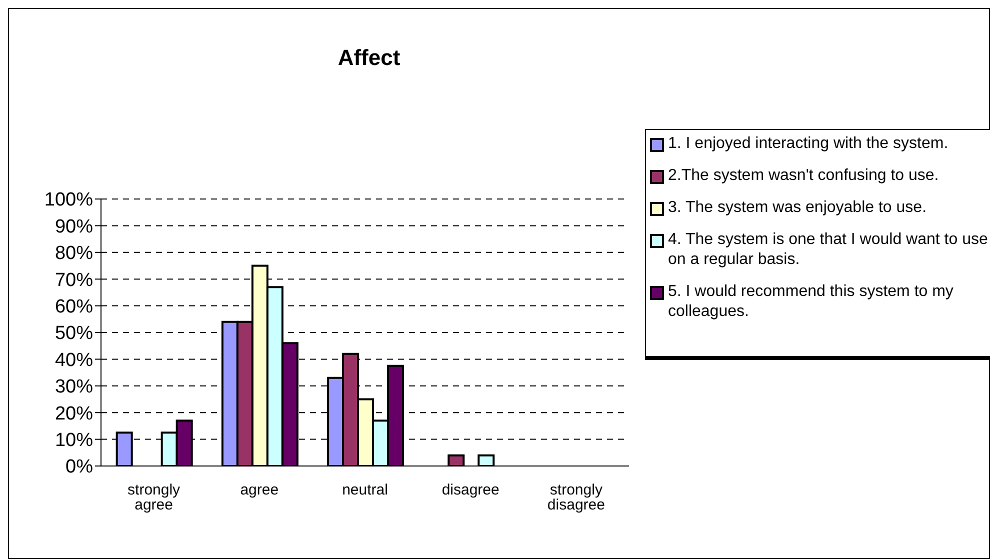  What do you see at coordinates (811, 302) in the screenshot?
I see `legend-label: 5. I would recommend this system to my colleagues.` at bounding box center [811, 302].